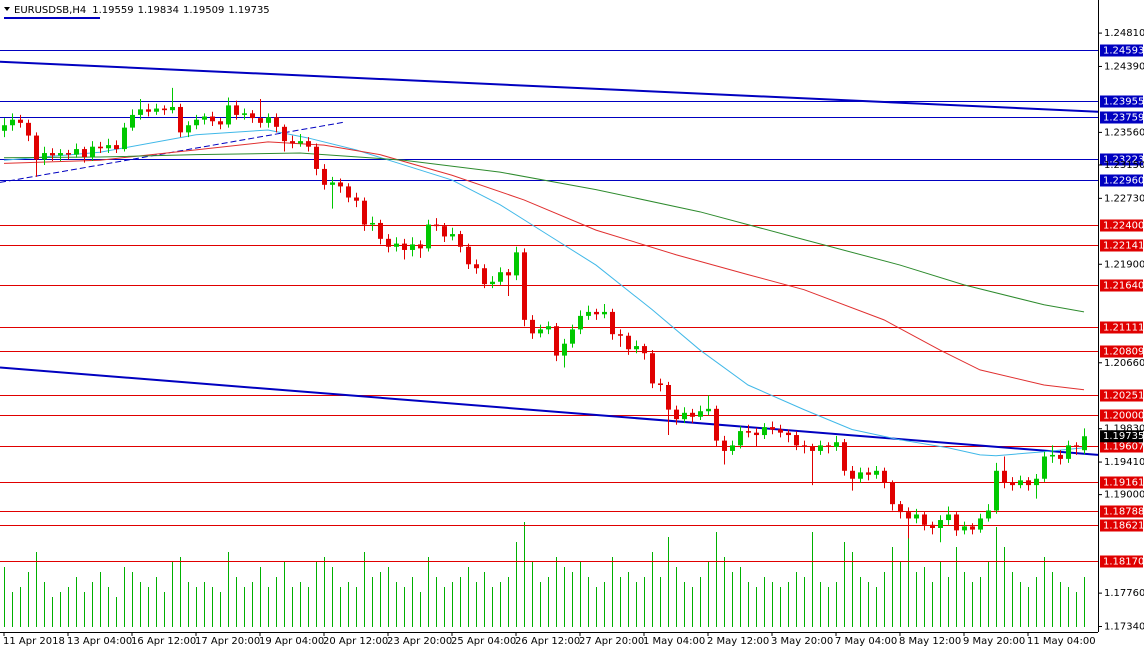 Image resolution: width=1144 pixels, height=651 pixels. I want to click on y-tick-label: 1.19410, so click(1124, 462).